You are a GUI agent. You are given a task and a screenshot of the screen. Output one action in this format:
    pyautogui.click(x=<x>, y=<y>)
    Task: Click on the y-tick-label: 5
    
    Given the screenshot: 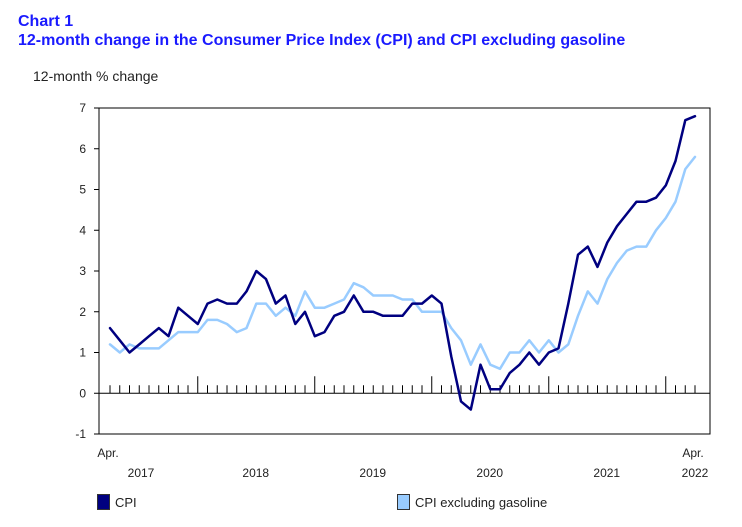 What is the action you would take?
    pyautogui.click(x=82, y=190)
    